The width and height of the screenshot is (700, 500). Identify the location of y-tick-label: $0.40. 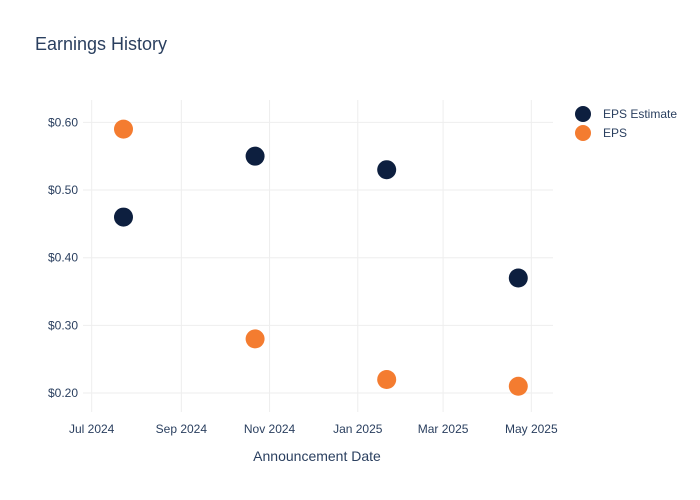
(63, 258).